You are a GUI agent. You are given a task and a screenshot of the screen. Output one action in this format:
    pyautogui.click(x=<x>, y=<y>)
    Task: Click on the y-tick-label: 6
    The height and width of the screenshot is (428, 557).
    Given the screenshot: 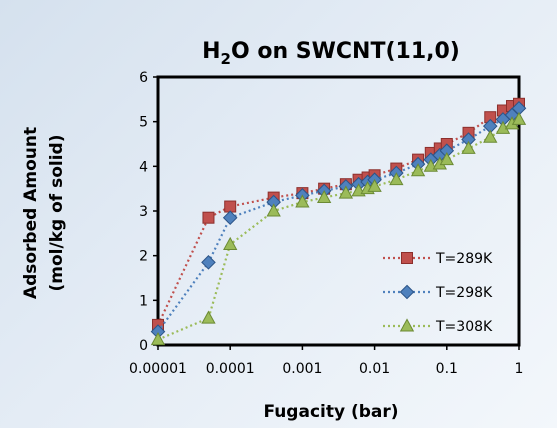 What is the action you would take?
    pyautogui.click(x=143, y=78)
    